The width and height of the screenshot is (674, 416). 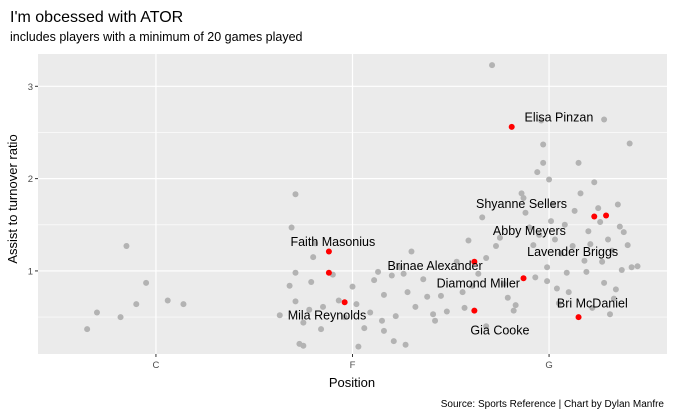 What do you see at coordinates (352, 382) in the screenshot?
I see `x-axis-title: Position` at bounding box center [352, 382].